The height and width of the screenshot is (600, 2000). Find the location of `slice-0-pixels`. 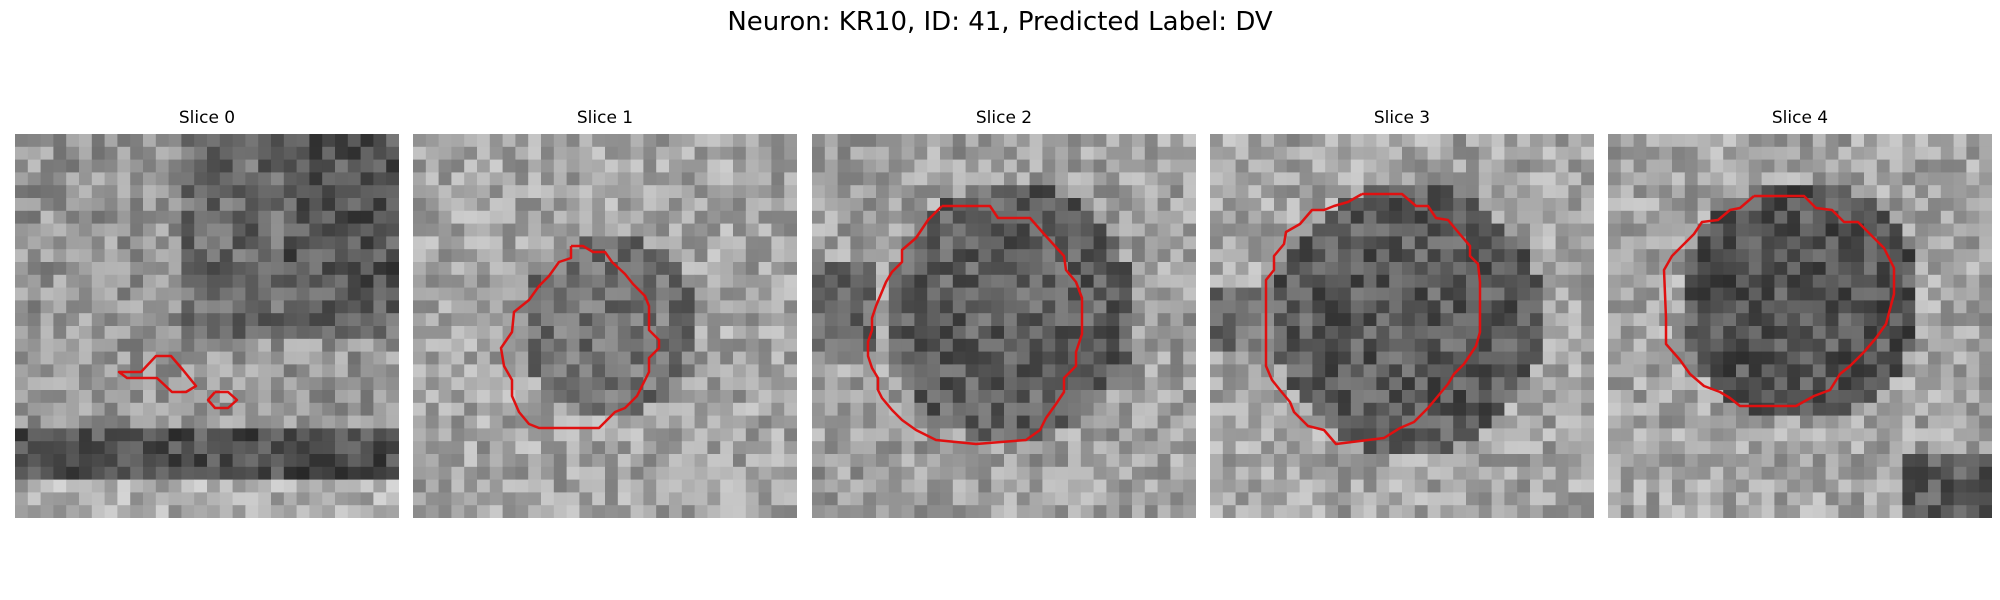

slice-0-pixels is located at coordinates (207, 326).